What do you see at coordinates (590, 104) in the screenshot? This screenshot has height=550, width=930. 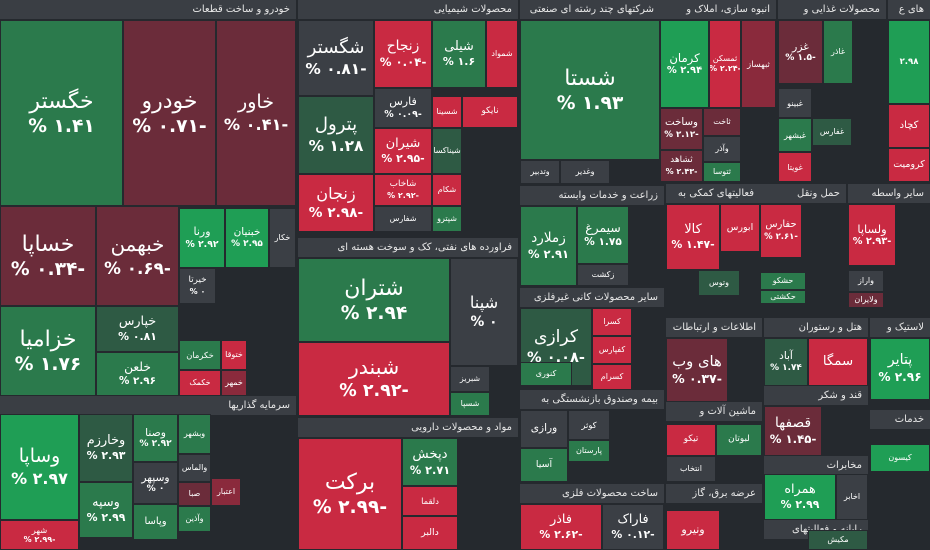 I see `stock-change: ۱.۹۳ %` at bounding box center [590, 104].